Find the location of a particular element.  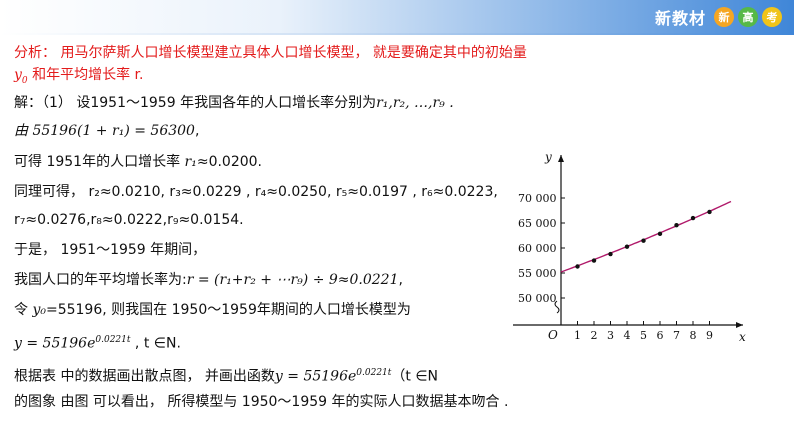

y-tick-label: 65 000 is located at coordinates (537, 223).